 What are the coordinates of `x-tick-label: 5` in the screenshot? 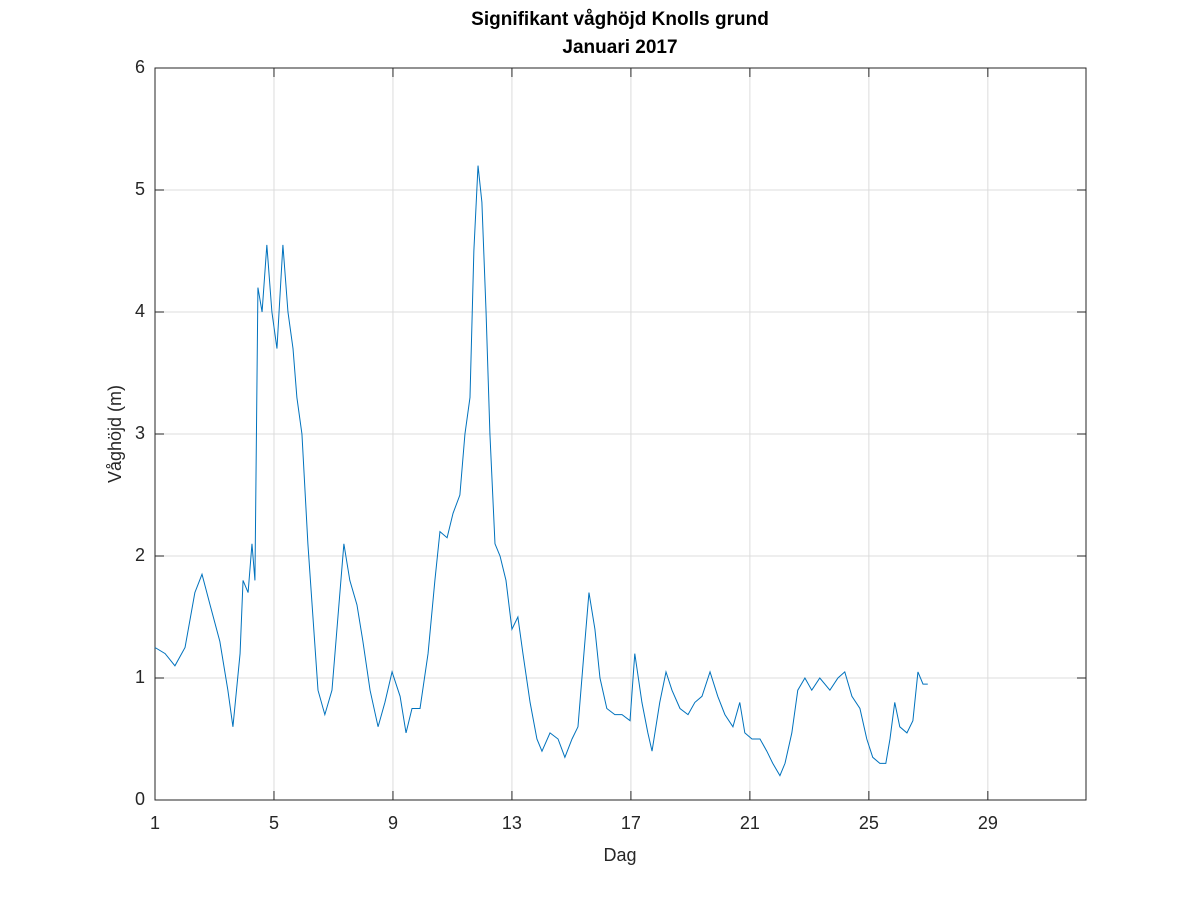 It's located at (274, 823).